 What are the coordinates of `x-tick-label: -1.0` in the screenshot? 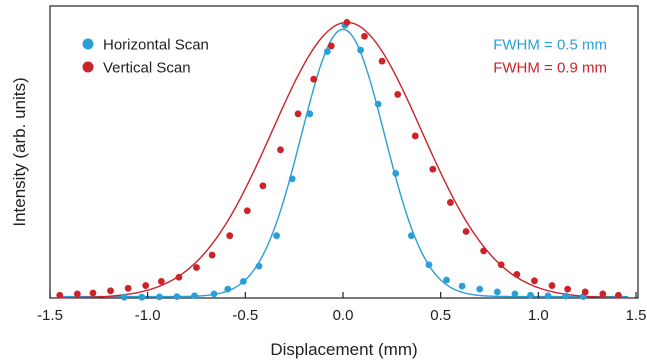 It's located at (148, 315).